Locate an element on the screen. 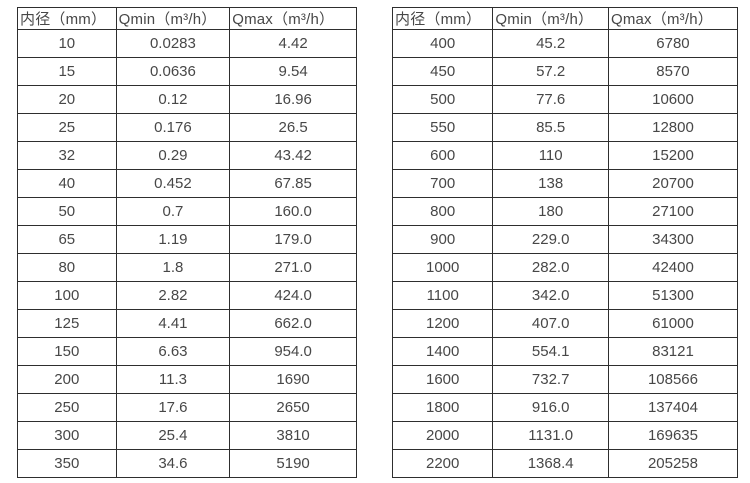 The height and width of the screenshot is (483, 750). table-row: 2200 1368.4 205258 is located at coordinates (565, 463).